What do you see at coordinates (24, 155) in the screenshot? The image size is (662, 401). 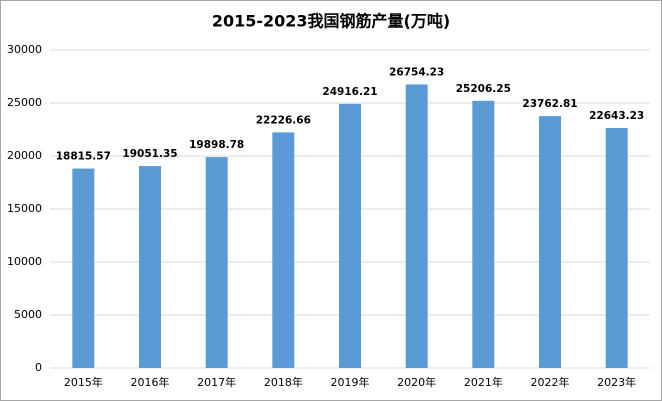 I see `y-tick-label: 20000` at bounding box center [24, 155].